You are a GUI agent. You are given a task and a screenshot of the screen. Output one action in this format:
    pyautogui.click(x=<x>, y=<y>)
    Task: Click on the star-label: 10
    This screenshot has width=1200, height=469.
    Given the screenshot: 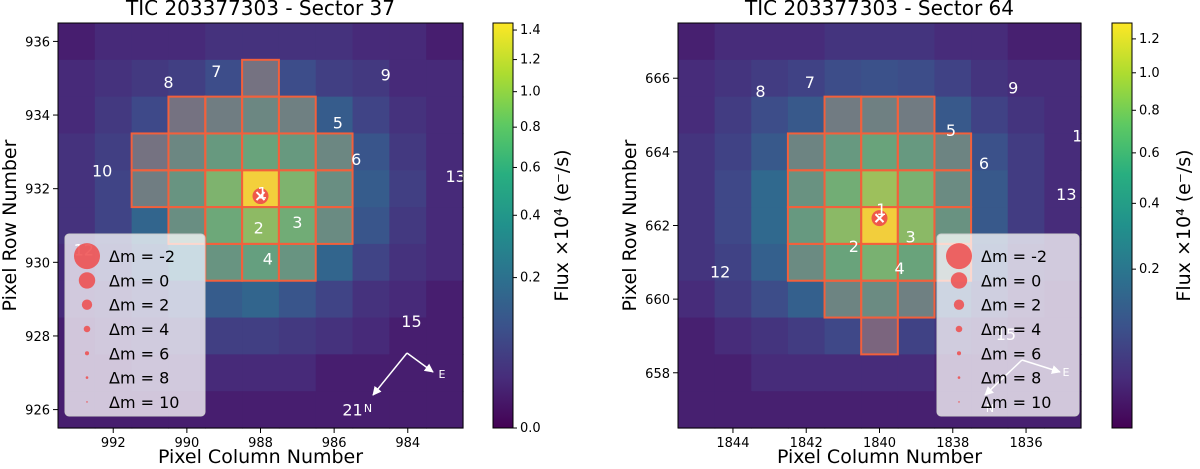 What is the action you would take?
    pyautogui.click(x=102, y=170)
    